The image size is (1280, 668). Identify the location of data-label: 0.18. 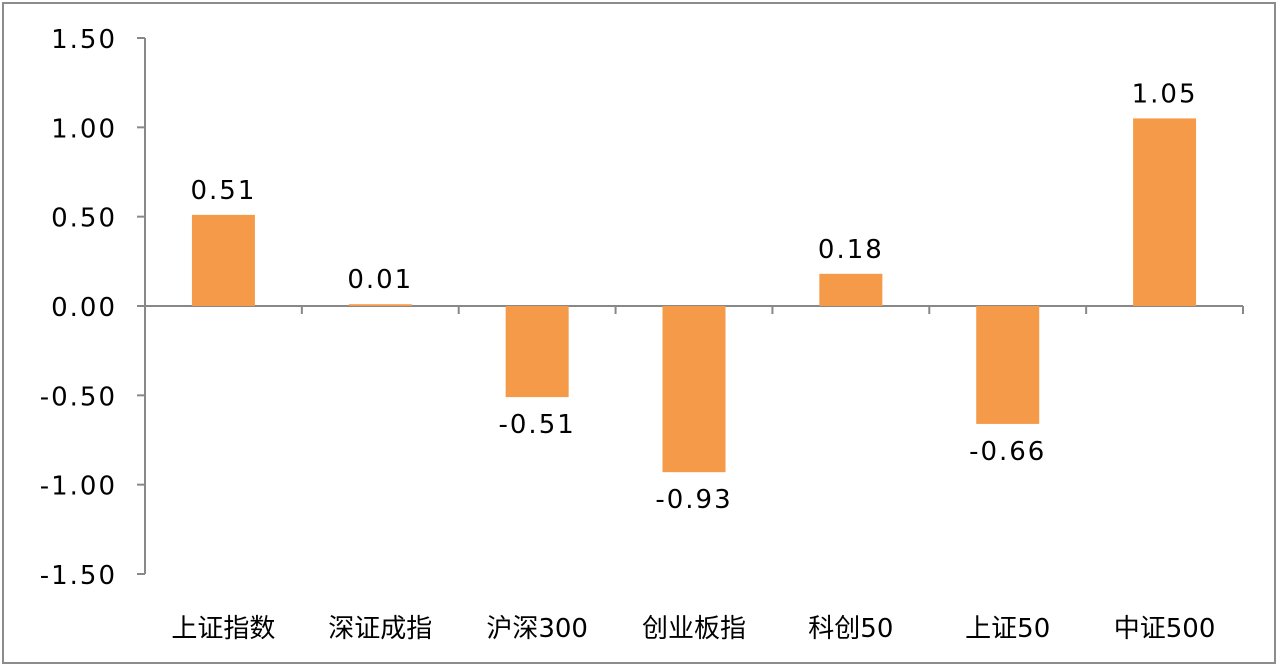
(851, 250).